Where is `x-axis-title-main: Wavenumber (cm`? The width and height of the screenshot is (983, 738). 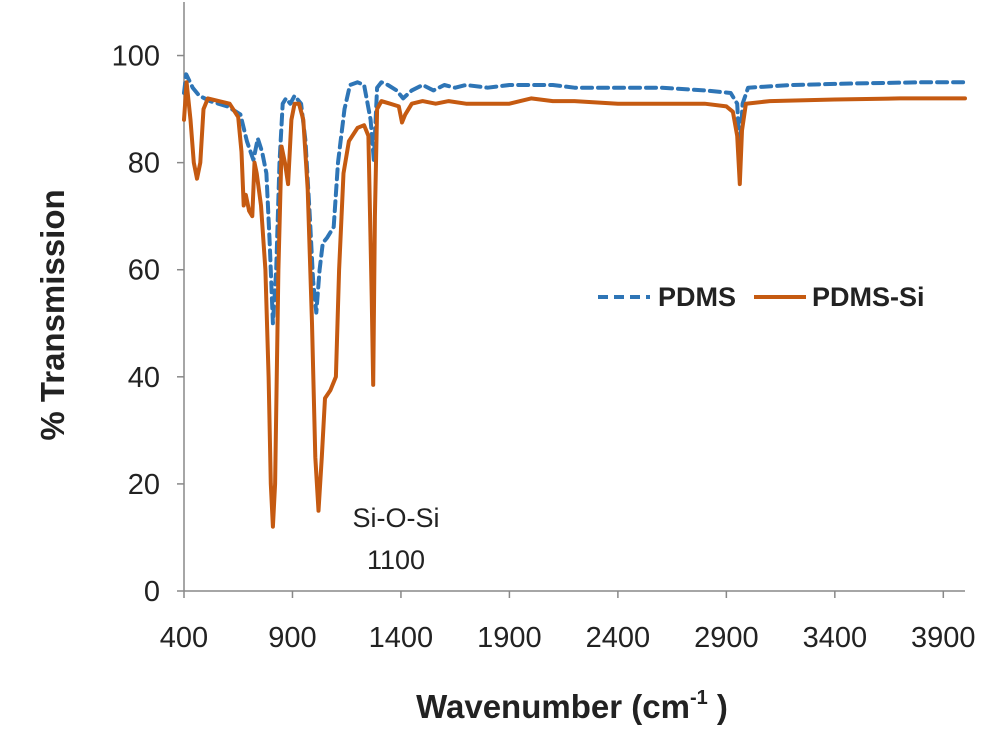
x-axis-title-main: Wavenumber (cm is located at coordinates (553, 706).